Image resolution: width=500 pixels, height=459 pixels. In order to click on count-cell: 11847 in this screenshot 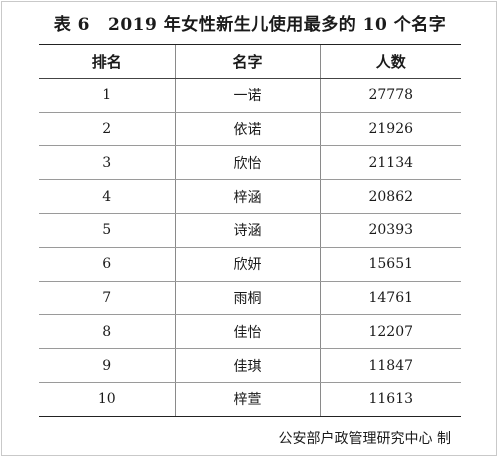, I will do `click(390, 365)`.